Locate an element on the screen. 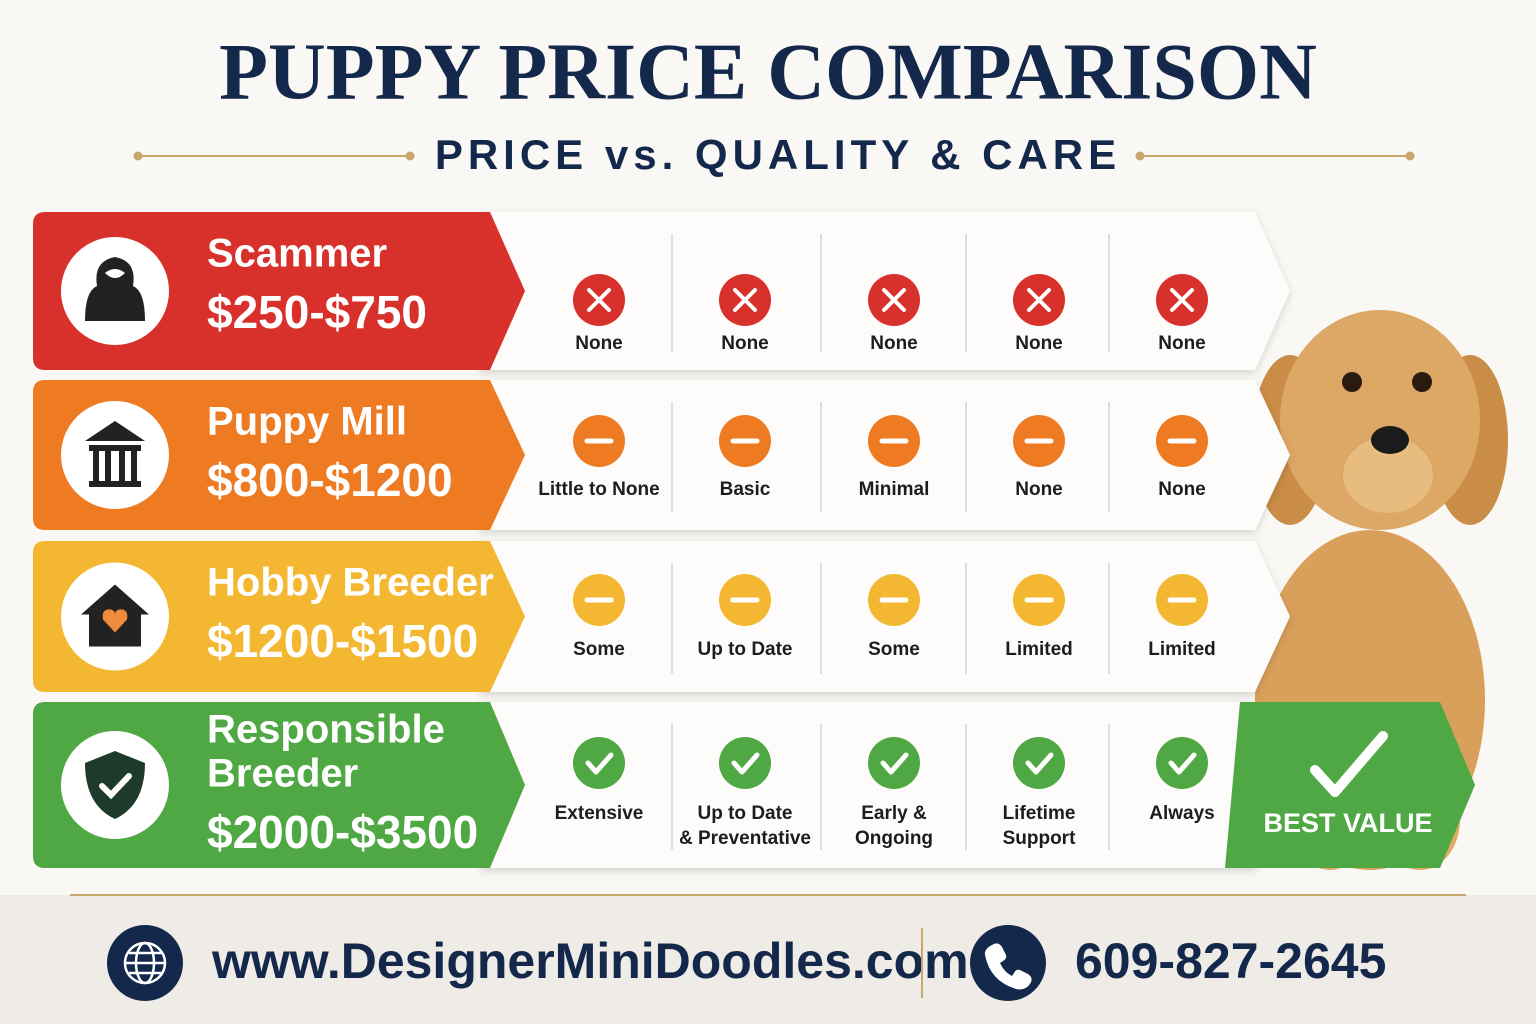  website: www.DesignerMiniDoodles.com is located at coordinates (590, 961).